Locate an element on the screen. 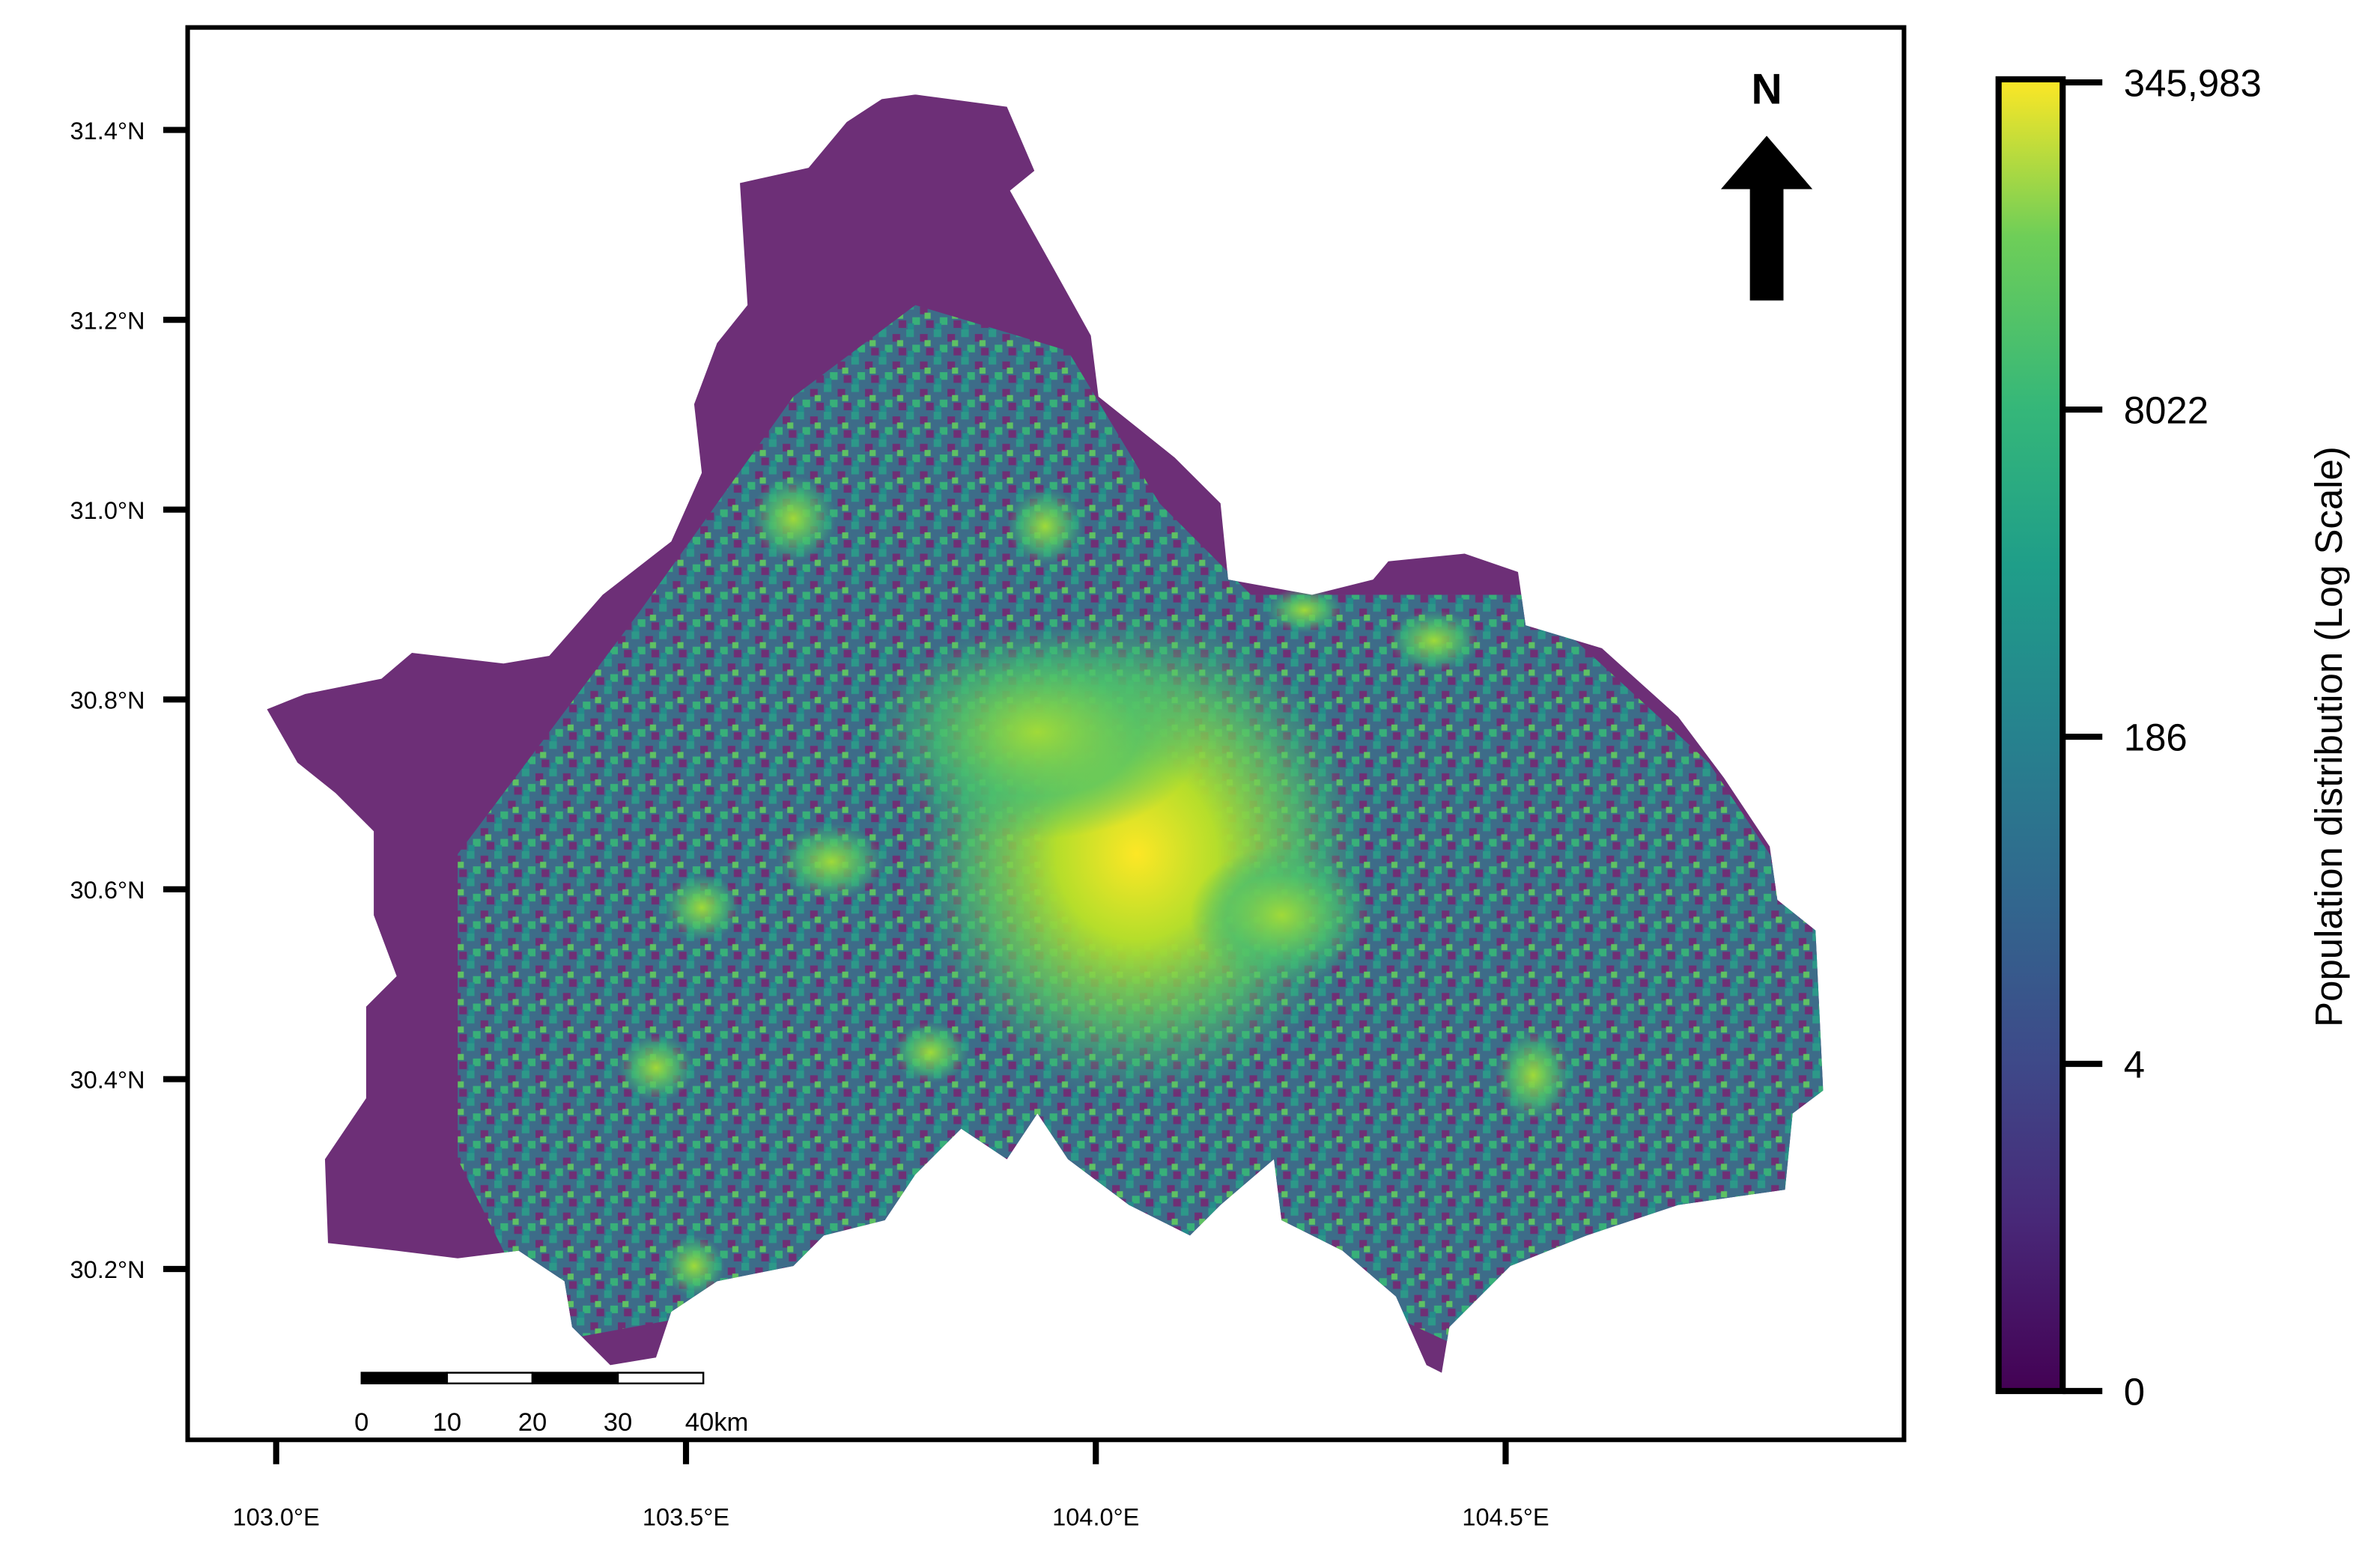  colorbar-tick-label: 4 is located at coordinates (2134, 1064).